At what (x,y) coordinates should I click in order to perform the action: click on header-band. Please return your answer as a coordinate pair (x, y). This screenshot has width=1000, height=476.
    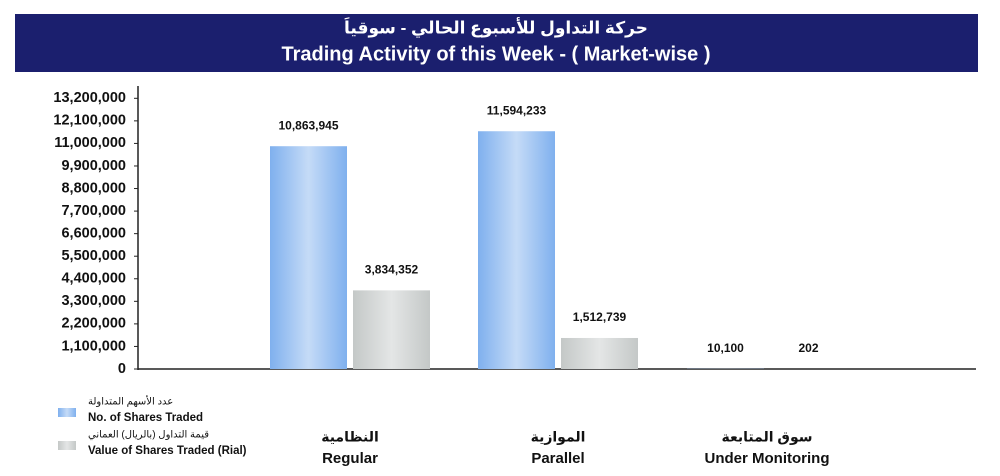
    Looking at the image, I should click on (496, 43).